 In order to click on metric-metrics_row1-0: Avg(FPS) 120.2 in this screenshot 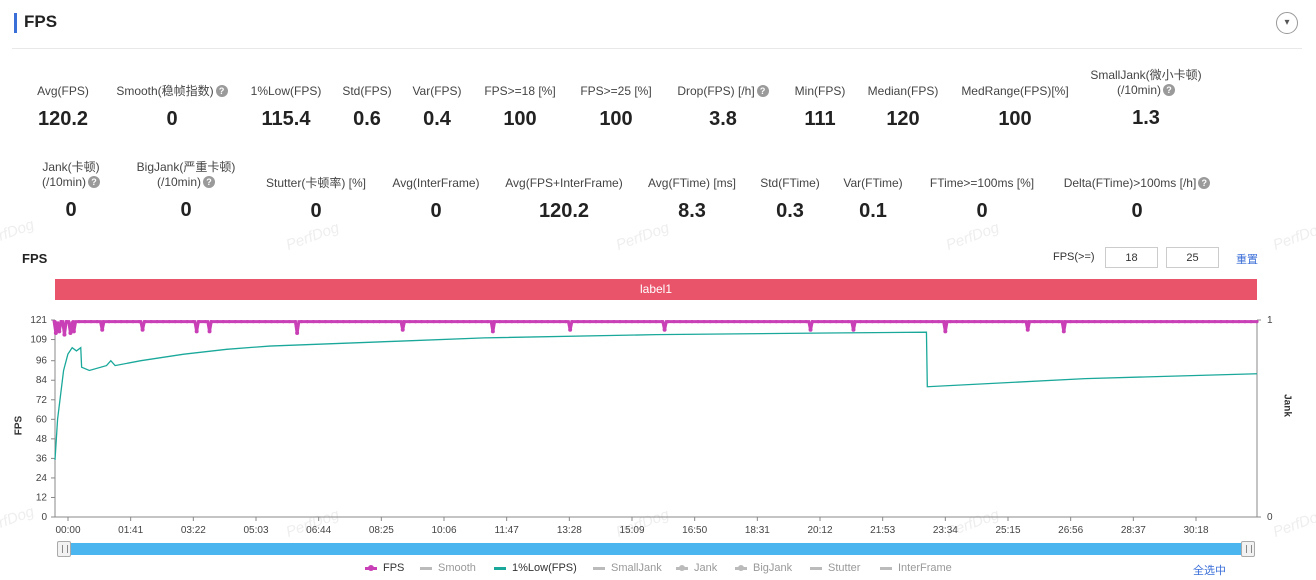, I will do `click(69, 107)`.